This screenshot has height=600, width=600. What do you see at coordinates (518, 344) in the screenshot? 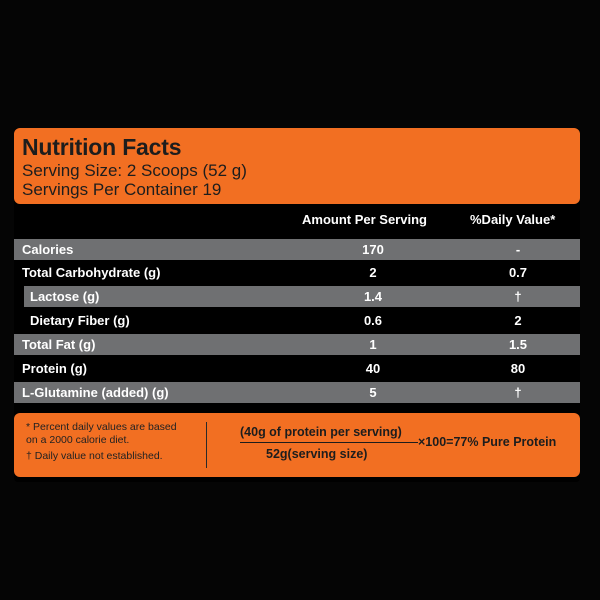
I see `row-daily-value: 1.5` at bounding box center [518, 344].